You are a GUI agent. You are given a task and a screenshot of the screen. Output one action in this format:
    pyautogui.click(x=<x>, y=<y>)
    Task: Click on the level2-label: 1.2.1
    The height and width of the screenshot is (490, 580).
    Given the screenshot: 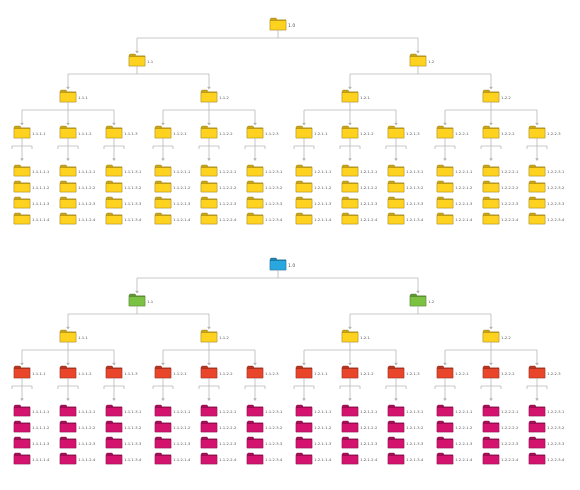 What is the action you would take?
    pyautogui.click(x=365, y=337)
    